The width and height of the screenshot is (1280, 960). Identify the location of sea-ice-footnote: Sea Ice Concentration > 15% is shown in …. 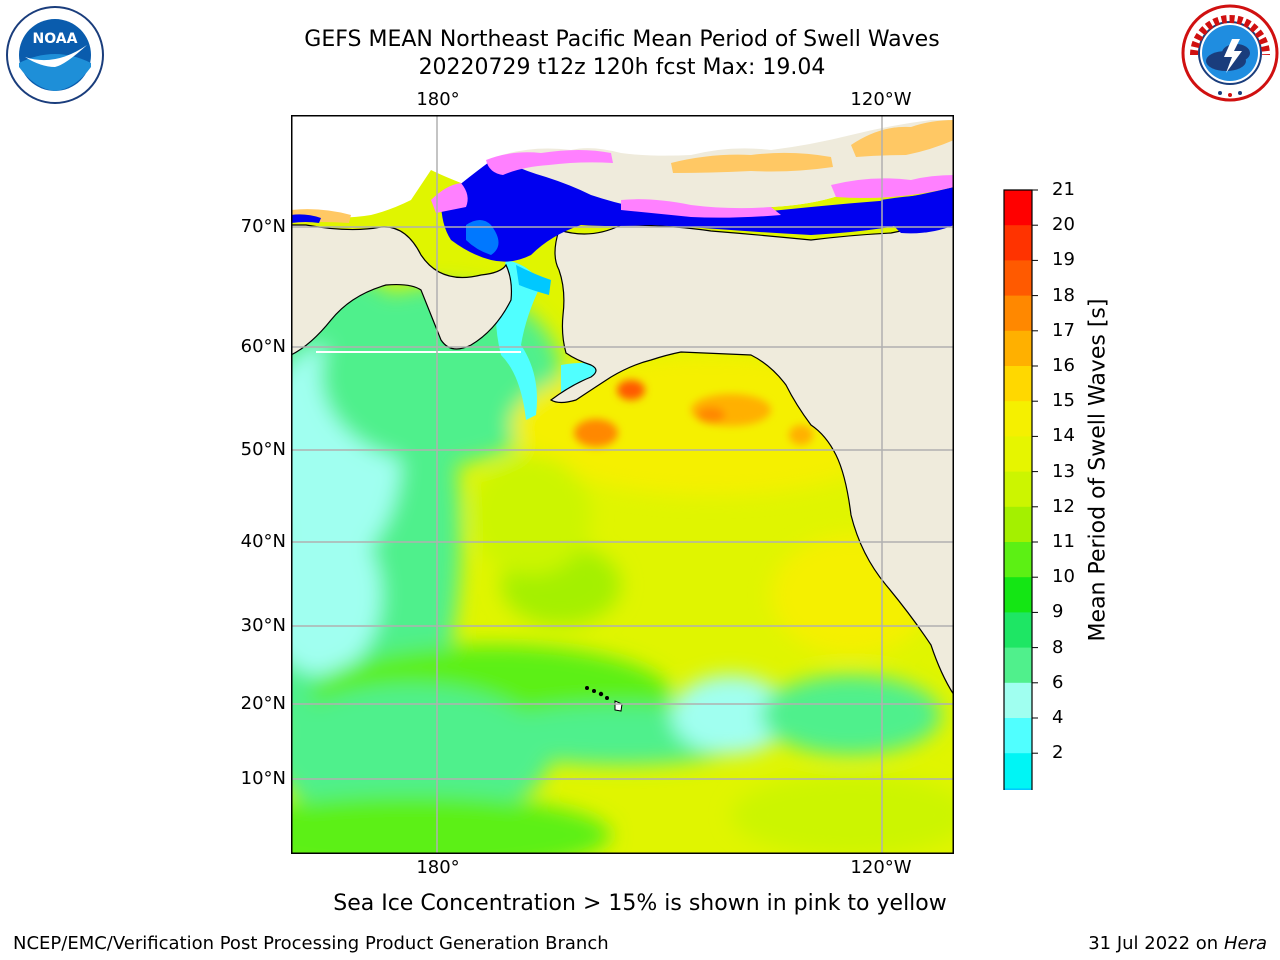
(640, 903).